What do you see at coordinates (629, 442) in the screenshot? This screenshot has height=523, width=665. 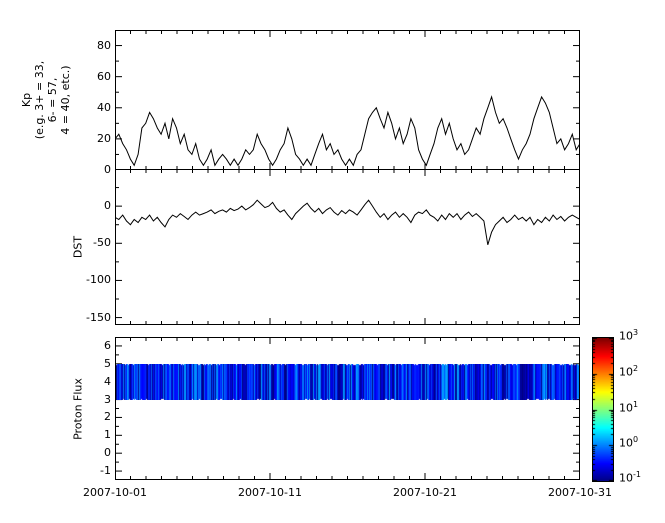 I see `colorbar-tick-label: 100` at bounding box center [629, 442].